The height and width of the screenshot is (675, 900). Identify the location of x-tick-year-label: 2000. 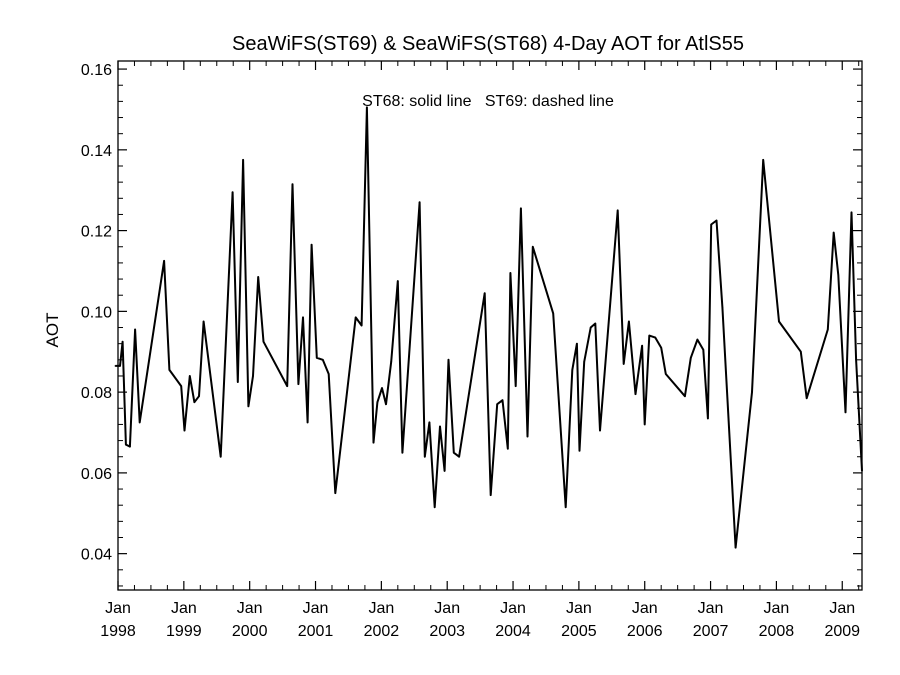
(250, 631).